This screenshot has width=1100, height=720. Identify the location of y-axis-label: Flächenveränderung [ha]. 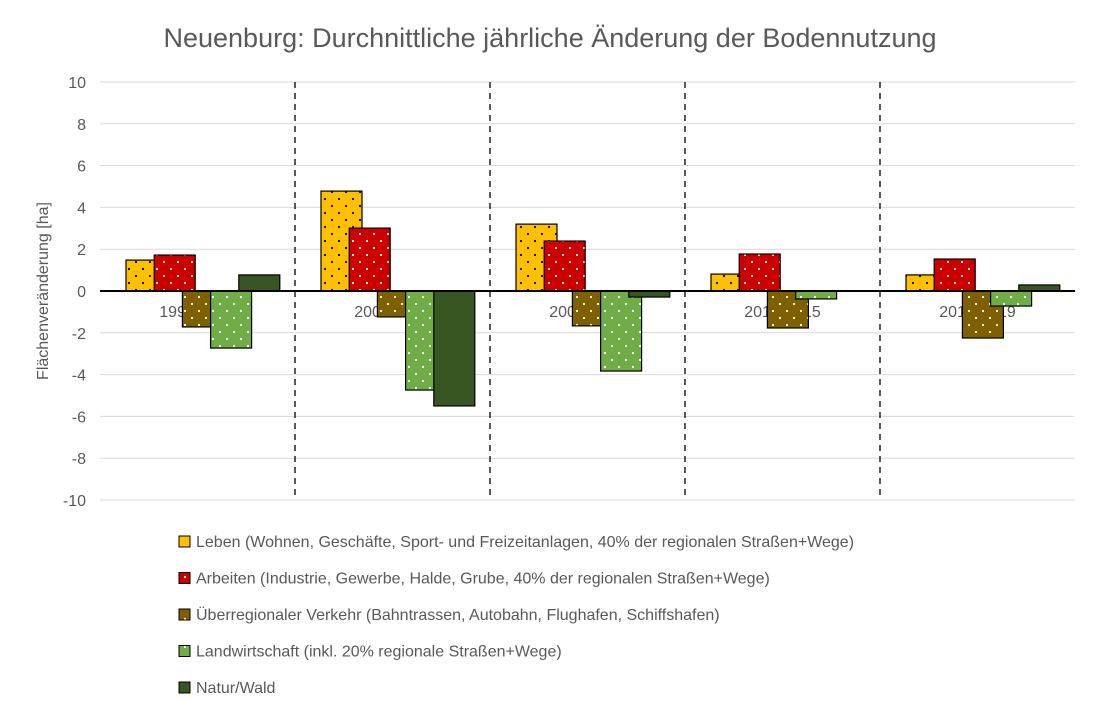
(43, 291).